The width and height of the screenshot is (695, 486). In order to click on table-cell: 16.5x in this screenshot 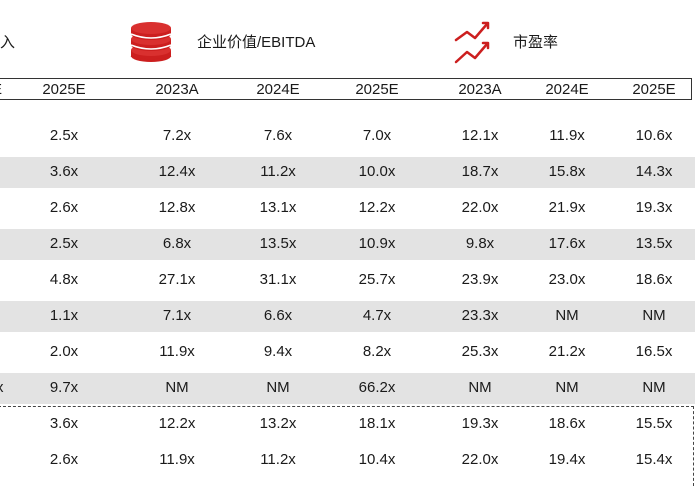, I will do `click(654, 351)`.